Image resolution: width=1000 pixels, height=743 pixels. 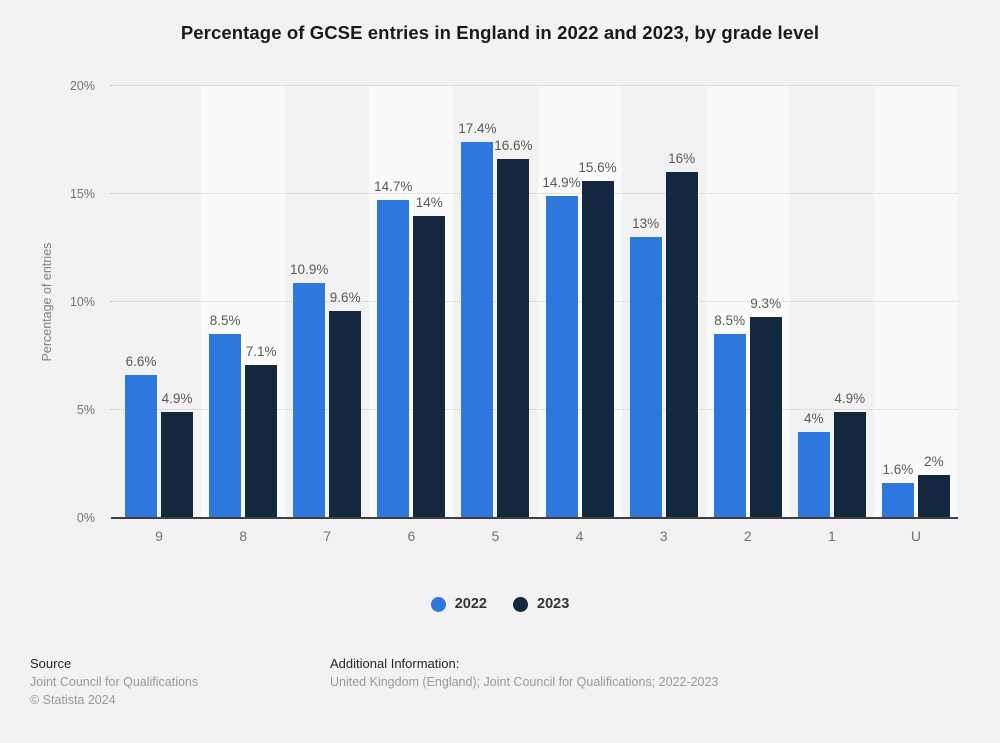 What do you see at coordinates (114, 682) in the screenshot?
I see `source-value: Joint Council for Qualifications` at bounding box center [114, 682].